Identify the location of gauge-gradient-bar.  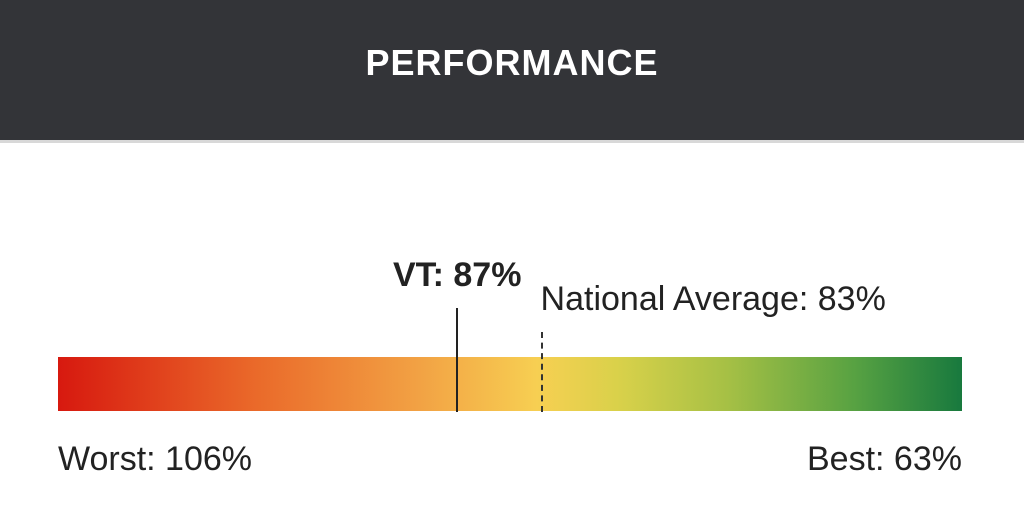
(510, 384).